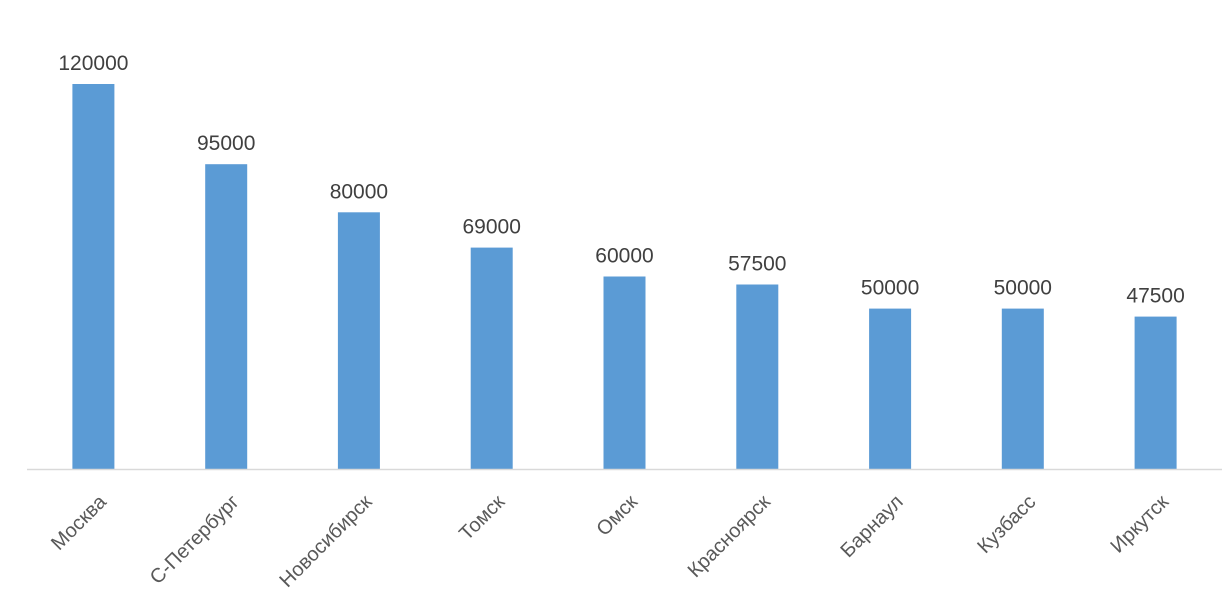  I want to click on category-label-8: Иркутск, so click(1140, 524).